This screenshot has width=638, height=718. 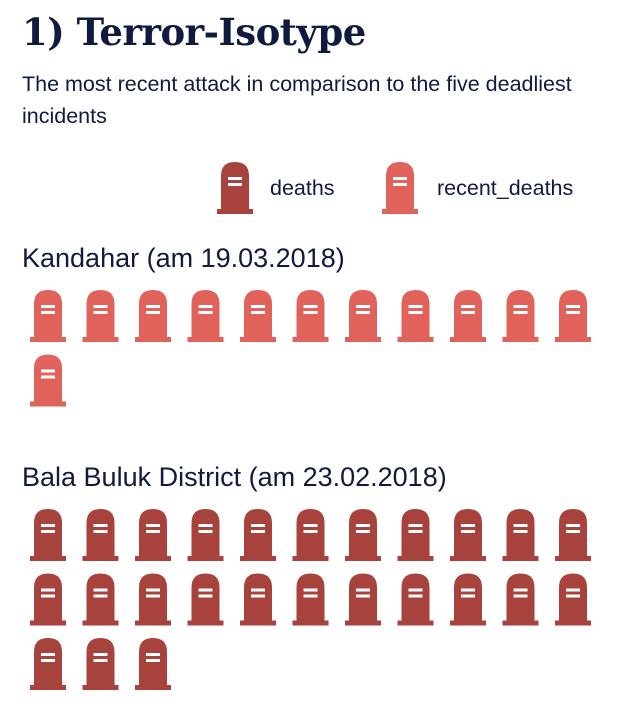 I want to click on legend-label-deaths: deaths, so click(x=302, y=188).